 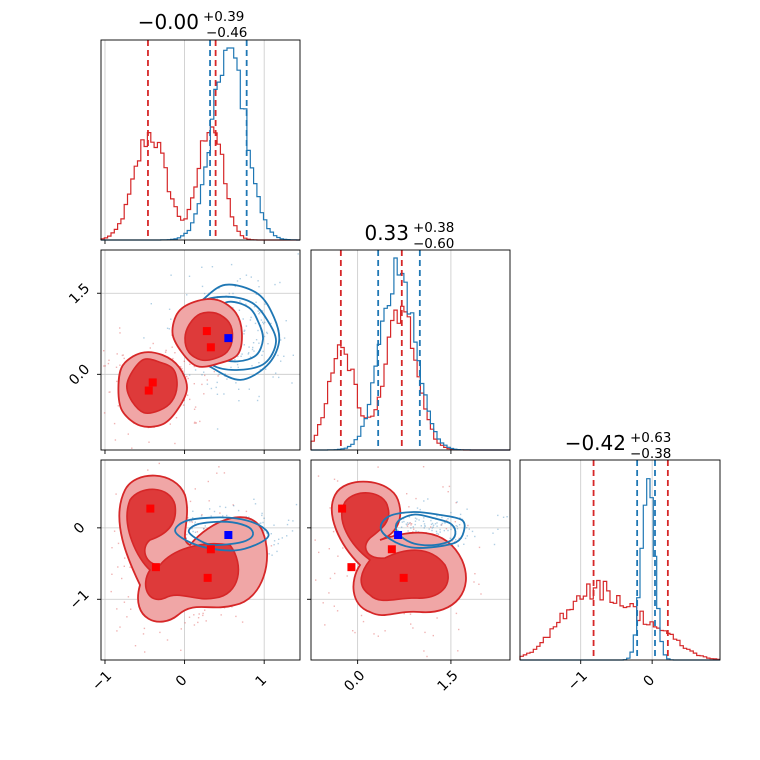 I want to click on xtick-label-p1-1: 1.5, so click(x=448, y=681).